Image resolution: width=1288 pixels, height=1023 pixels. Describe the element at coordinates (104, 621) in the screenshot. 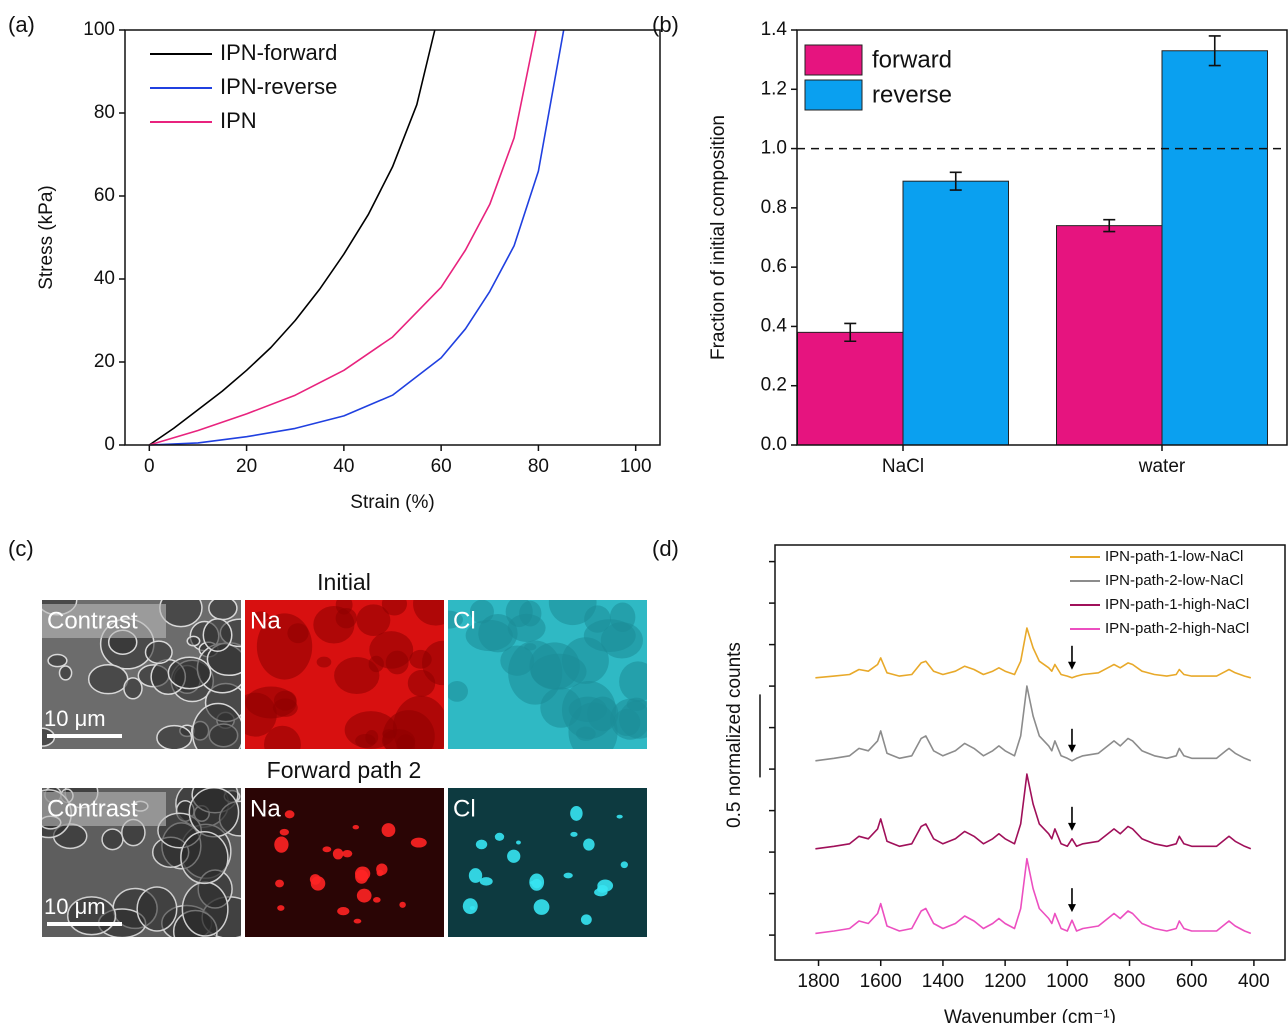

I see `label-bg` at that location.